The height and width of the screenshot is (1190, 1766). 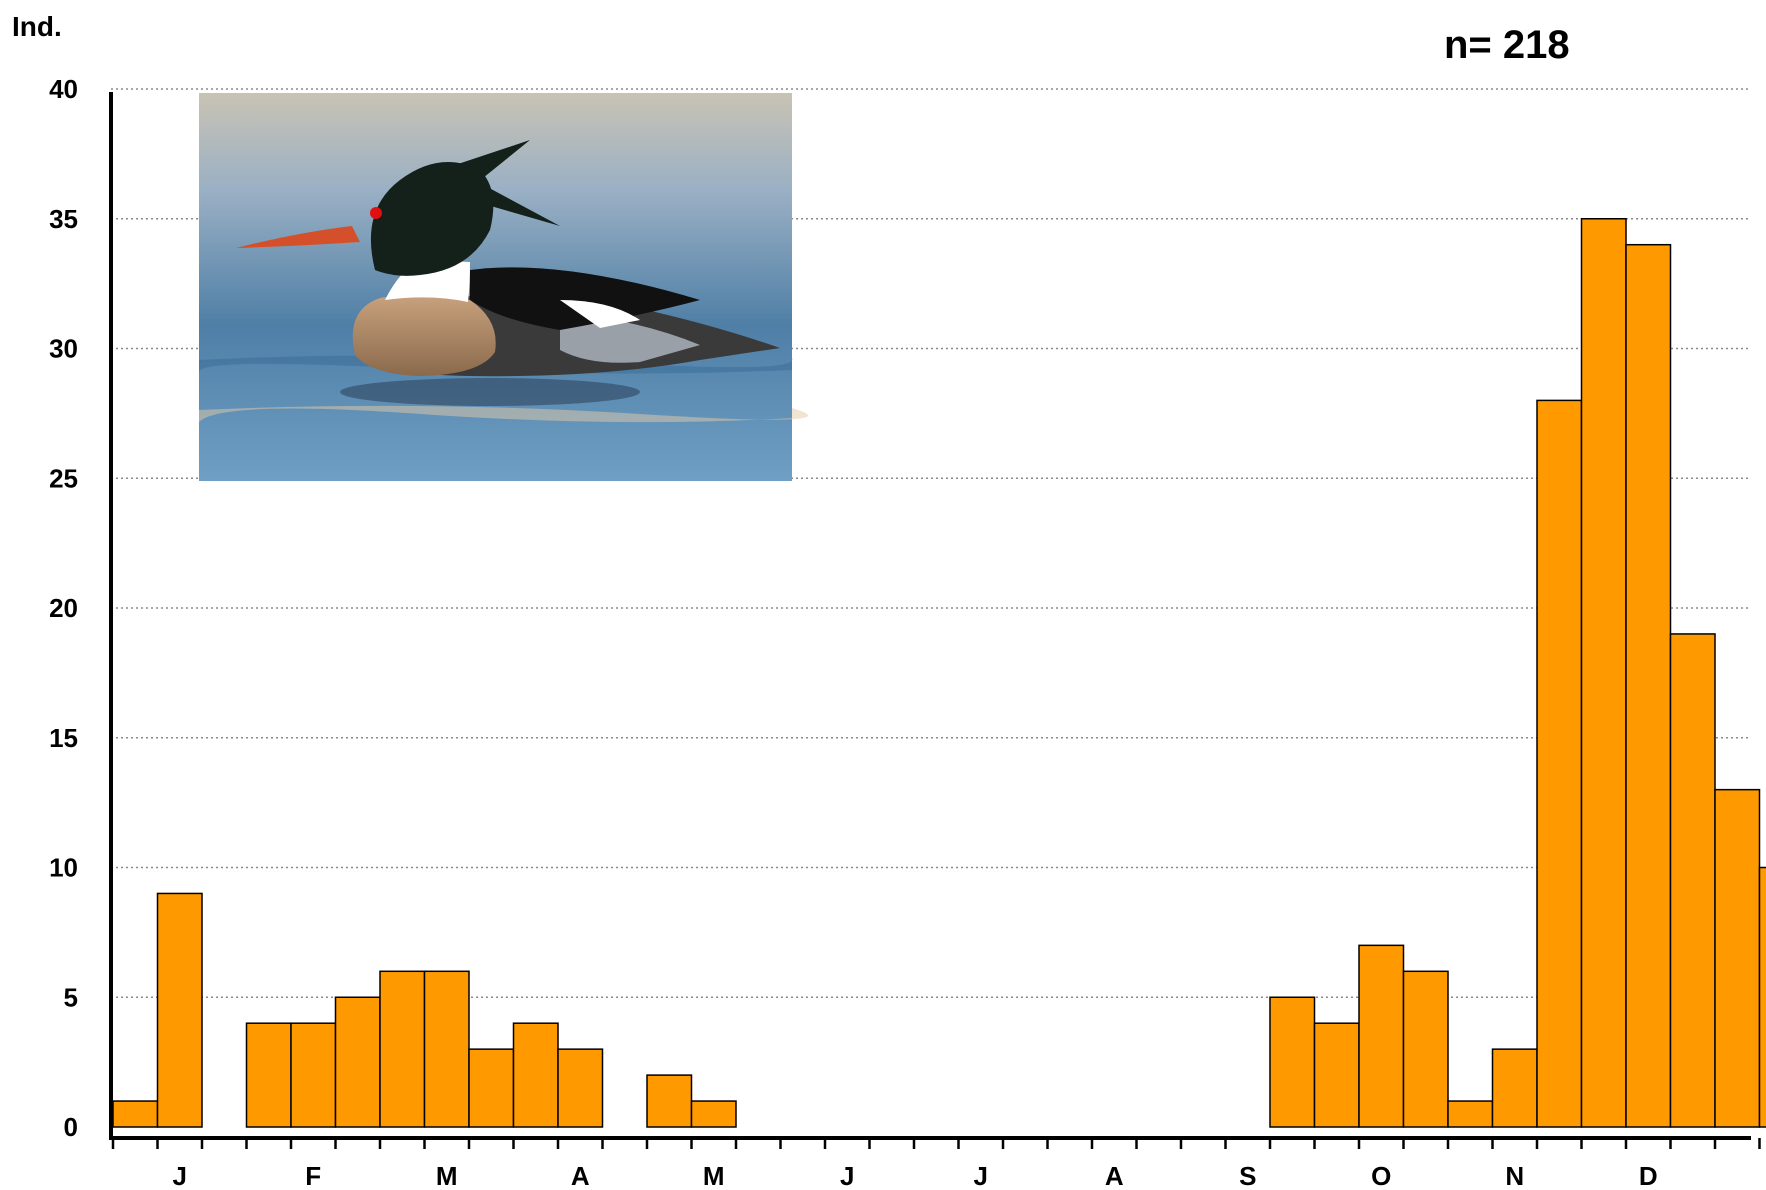 What do you see at coordinates (1514, 1175) in the screenshot?
I see `x-tick-label: N` at bounding box center [1514, 1175].